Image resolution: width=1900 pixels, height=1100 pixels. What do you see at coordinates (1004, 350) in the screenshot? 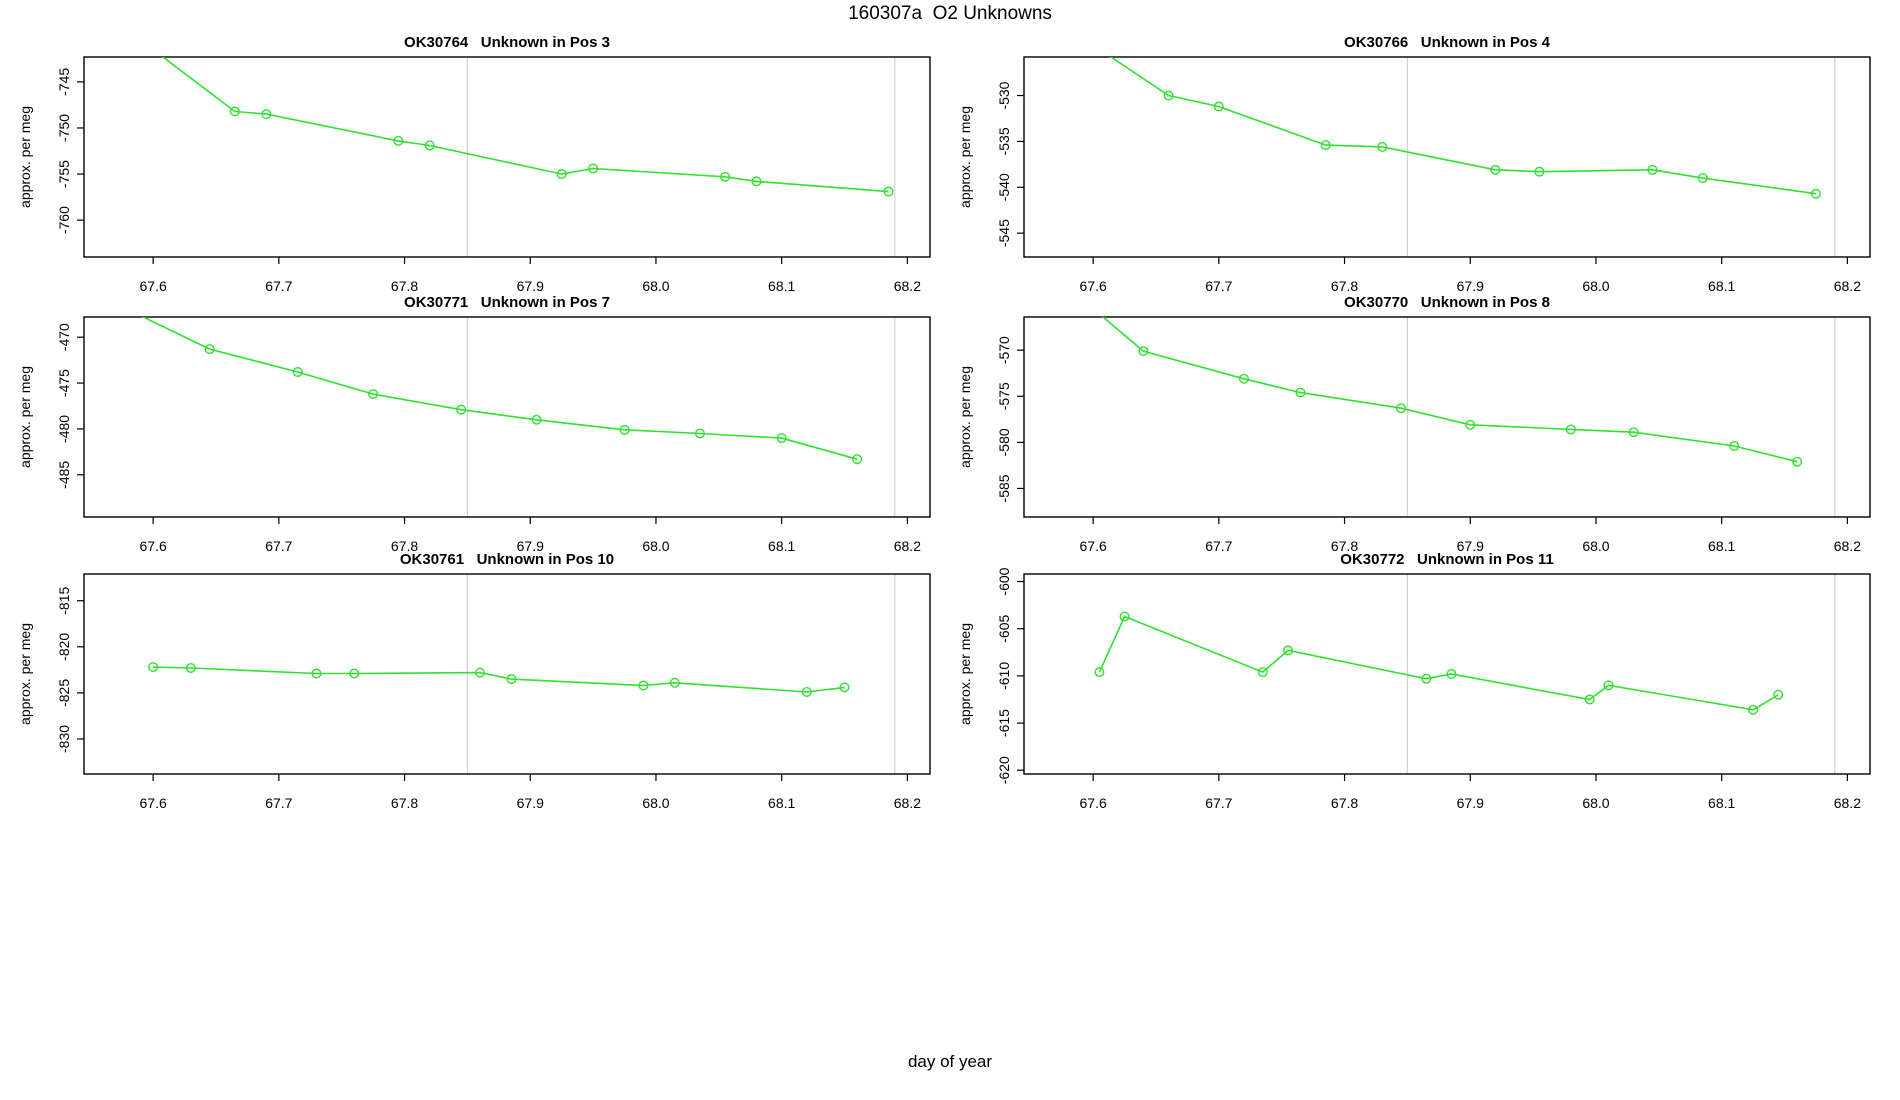
I see `y-tick-label: -570` at bounding box center [1004, 350].